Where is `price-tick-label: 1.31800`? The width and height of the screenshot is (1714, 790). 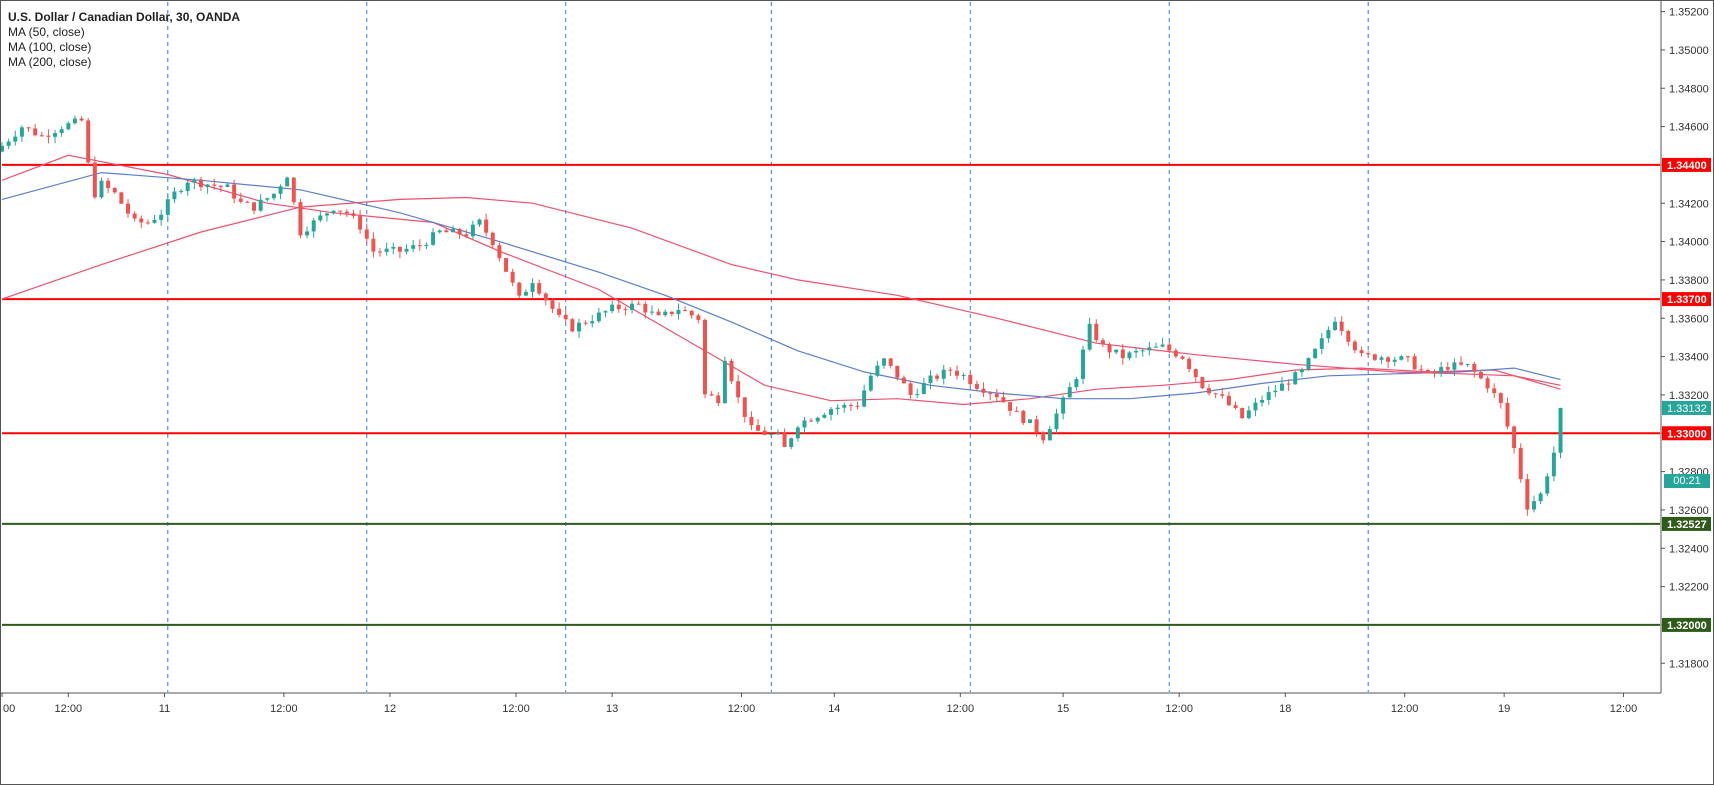 price-tick-label: 1.31800 is located at coordinates (1689, 664).